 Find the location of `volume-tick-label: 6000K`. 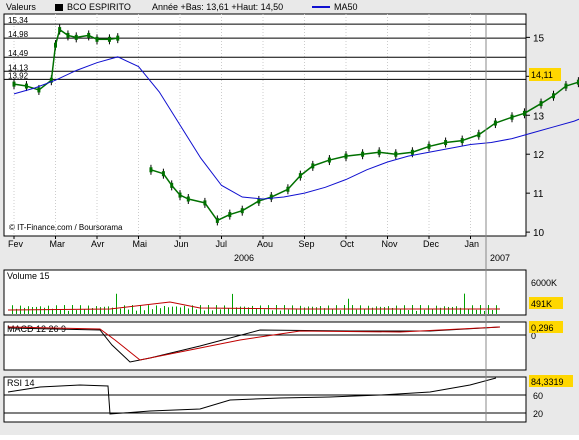

volume-tick-label: 6000K is located at coordinates (544, 283).